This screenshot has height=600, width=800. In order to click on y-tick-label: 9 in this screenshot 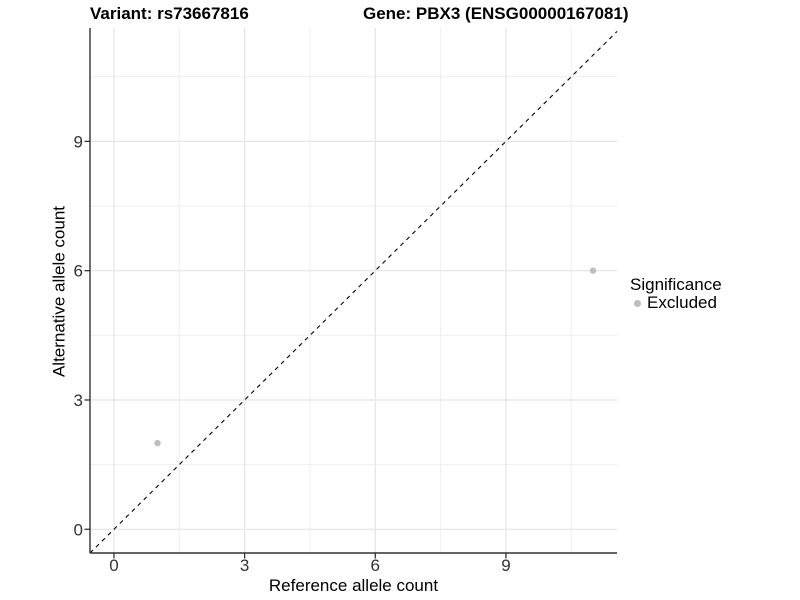, I will do `click(78, 141)`.